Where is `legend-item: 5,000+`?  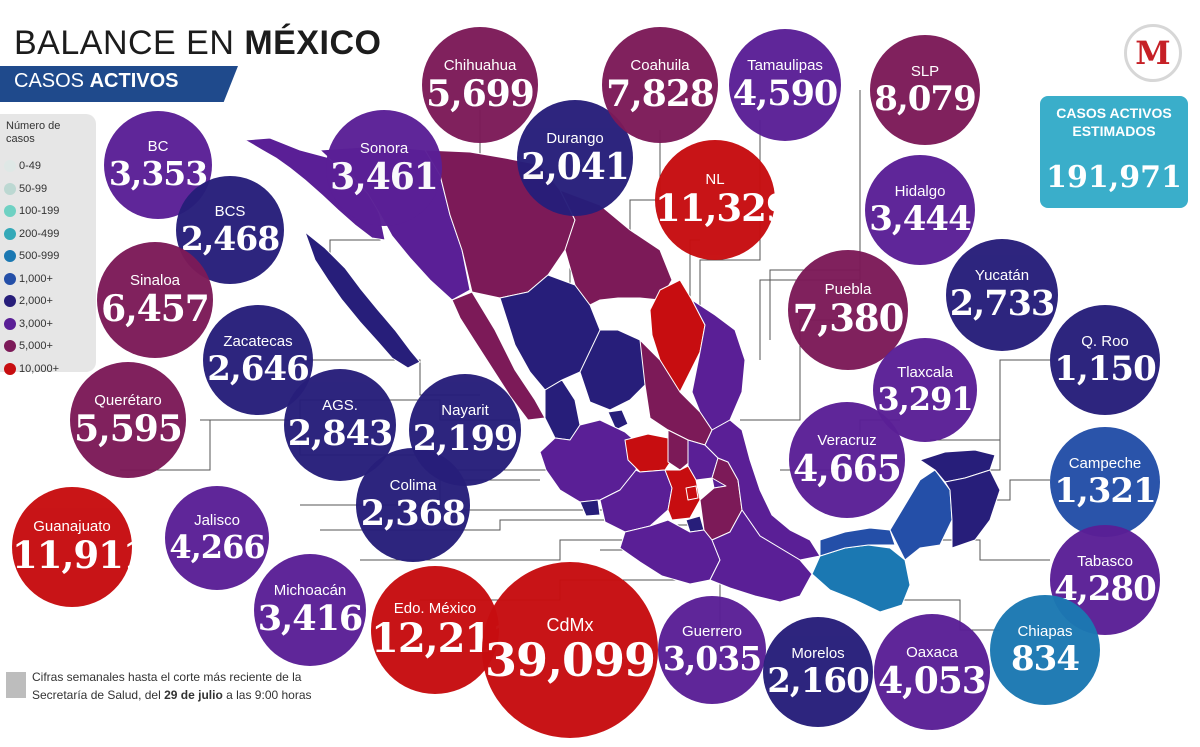
legend-item: 5,000+ is located at coordinates (28, 347).